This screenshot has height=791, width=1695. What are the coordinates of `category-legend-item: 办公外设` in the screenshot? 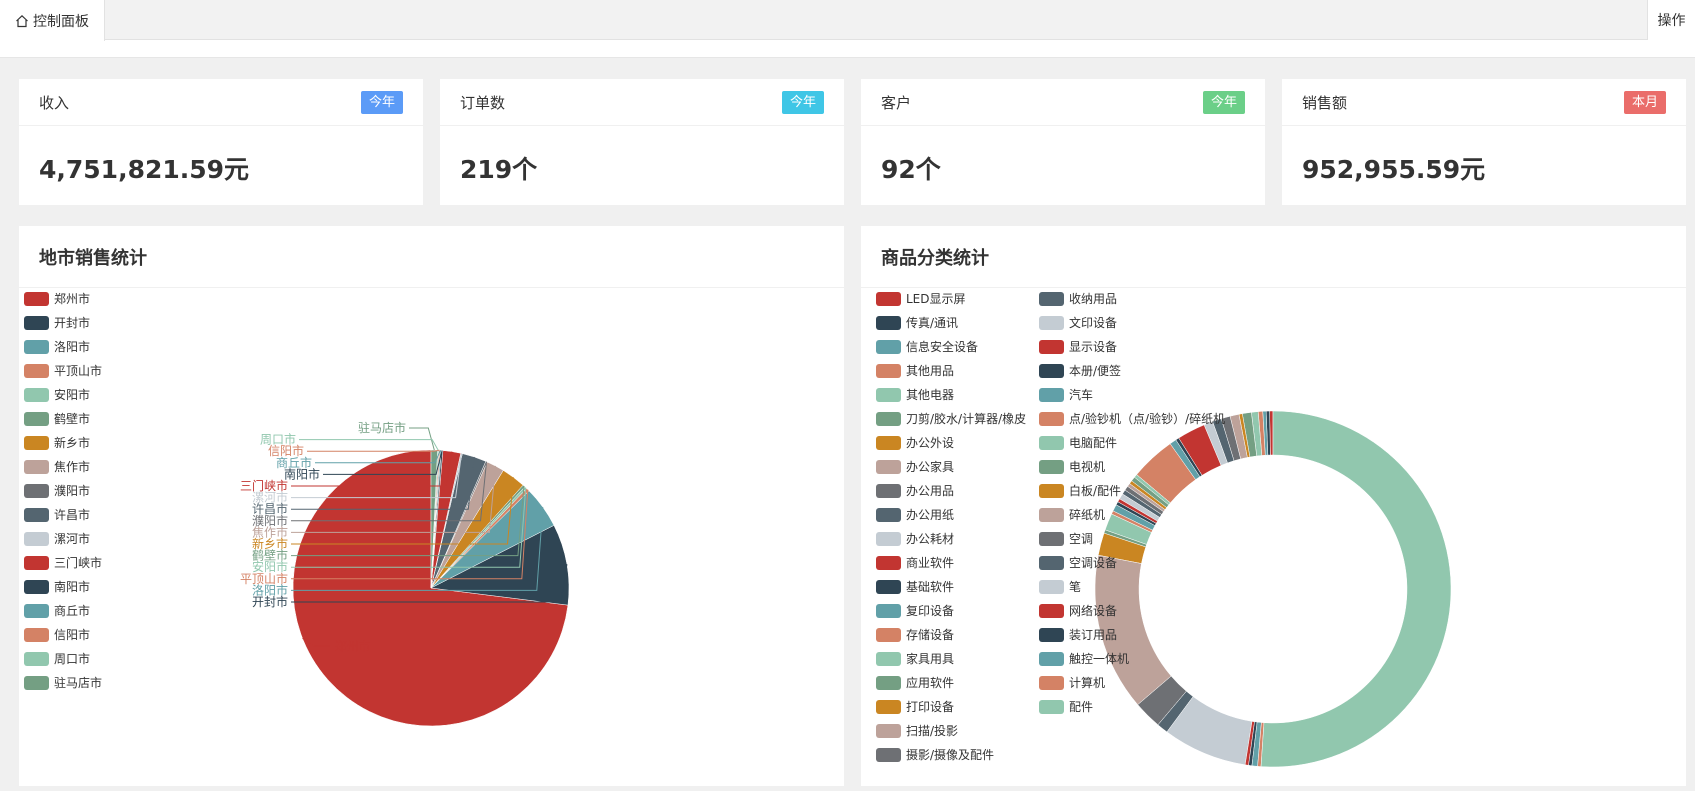 It's located at (915, 442).